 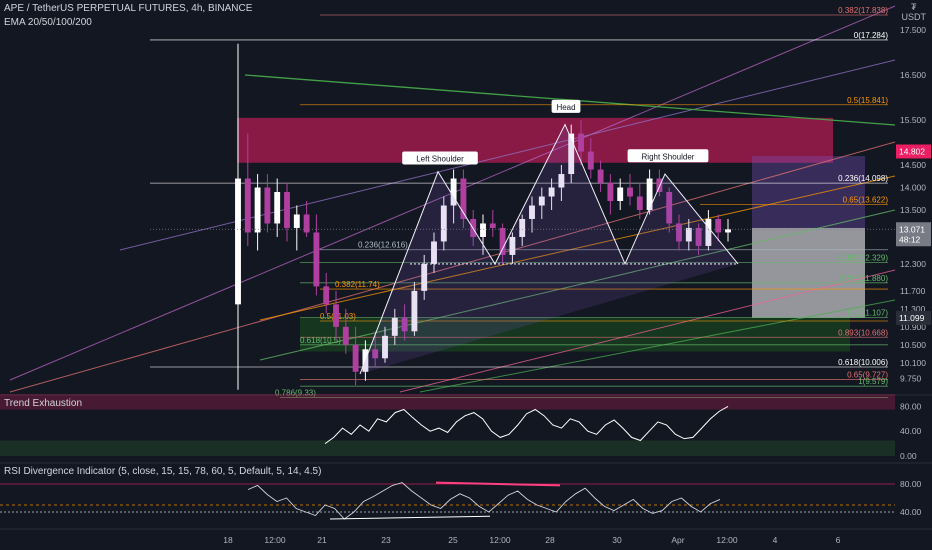 I want to click on fib-level-label: 0.236(12.616), so click(x=383, y=245).